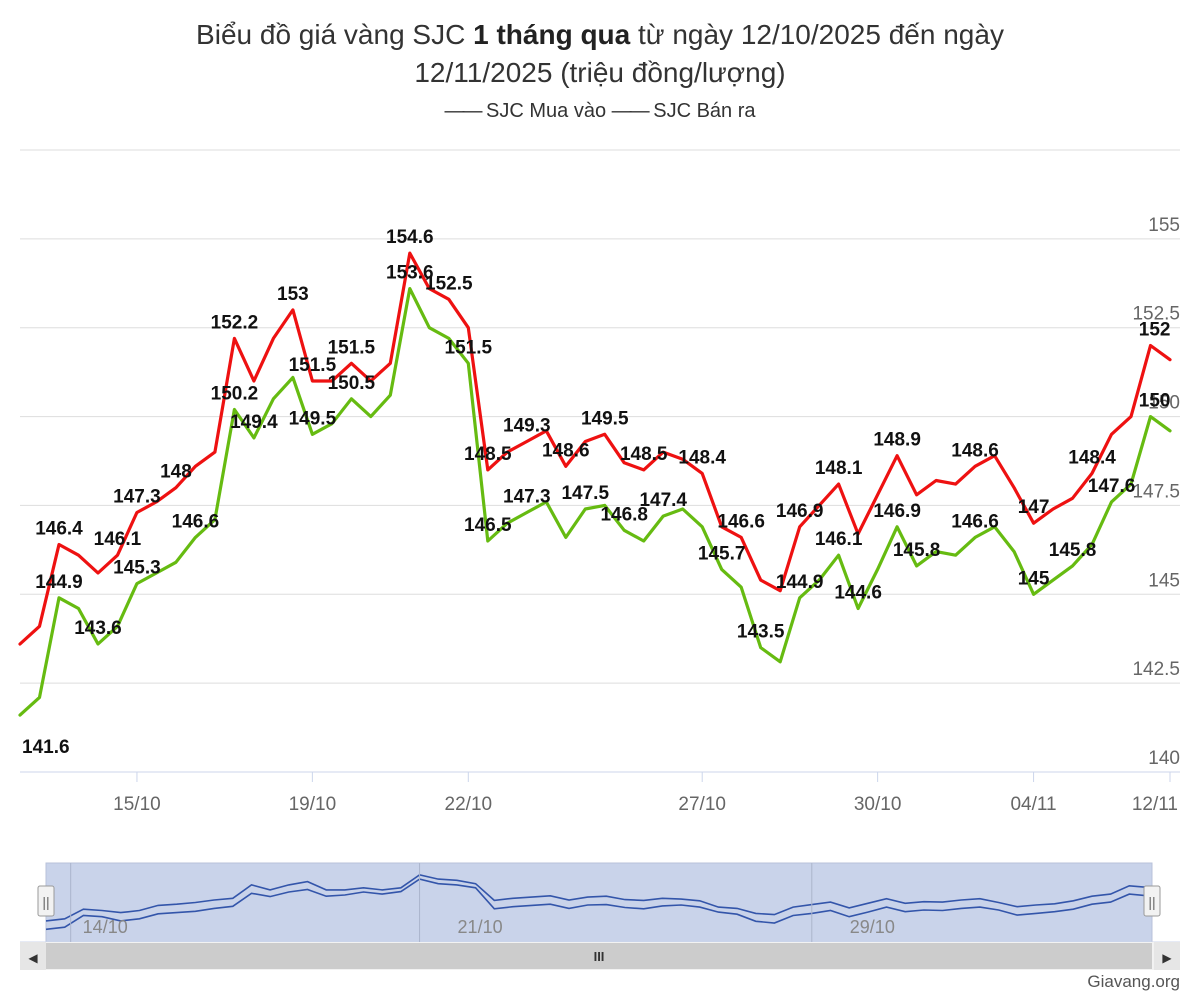  What do you see at coordinates (137, 568) in the screenshot?
I see `data-label: 145.3` at bounding box center [137, 568].